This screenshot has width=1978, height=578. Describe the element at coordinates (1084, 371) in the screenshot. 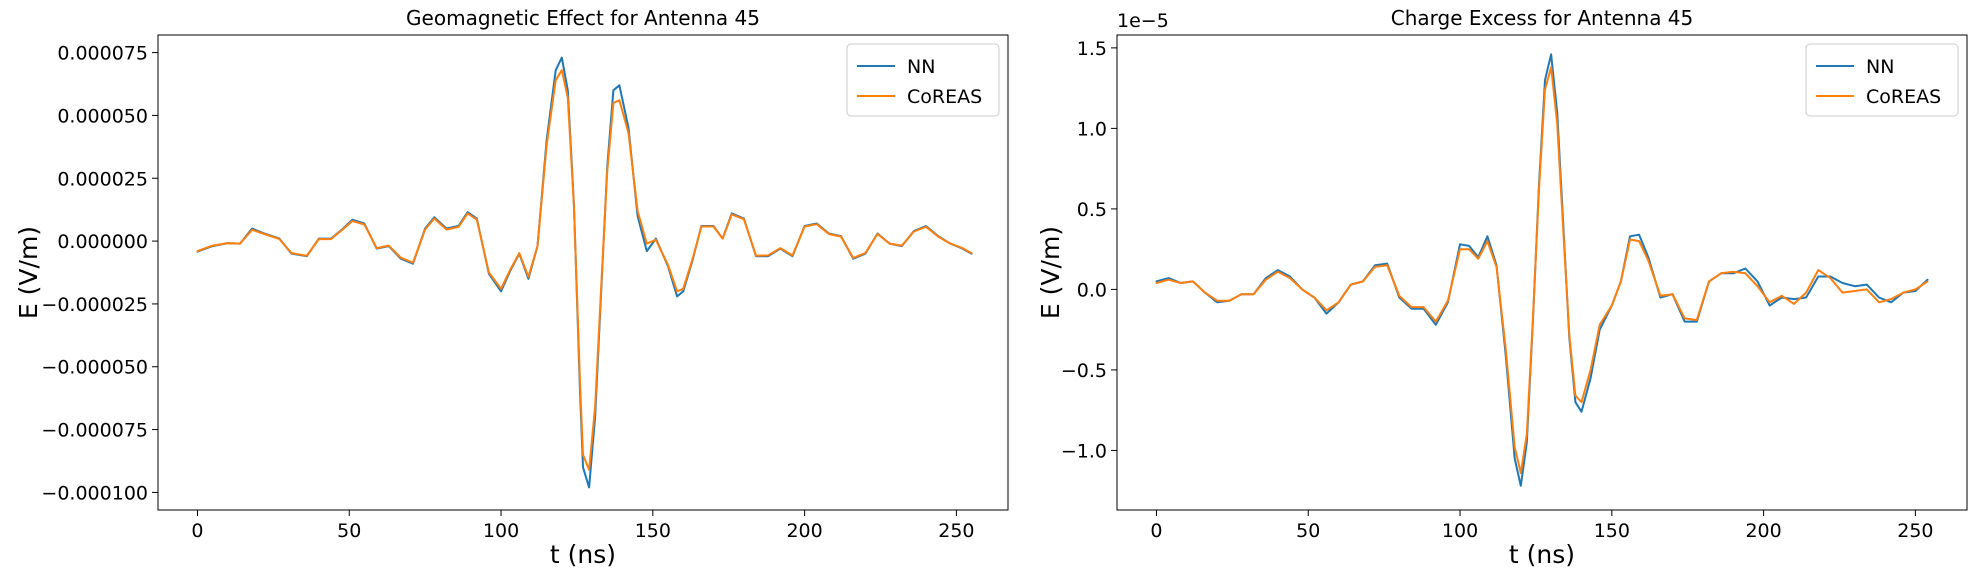

I see `y-tick-label: −0.5` at that location.